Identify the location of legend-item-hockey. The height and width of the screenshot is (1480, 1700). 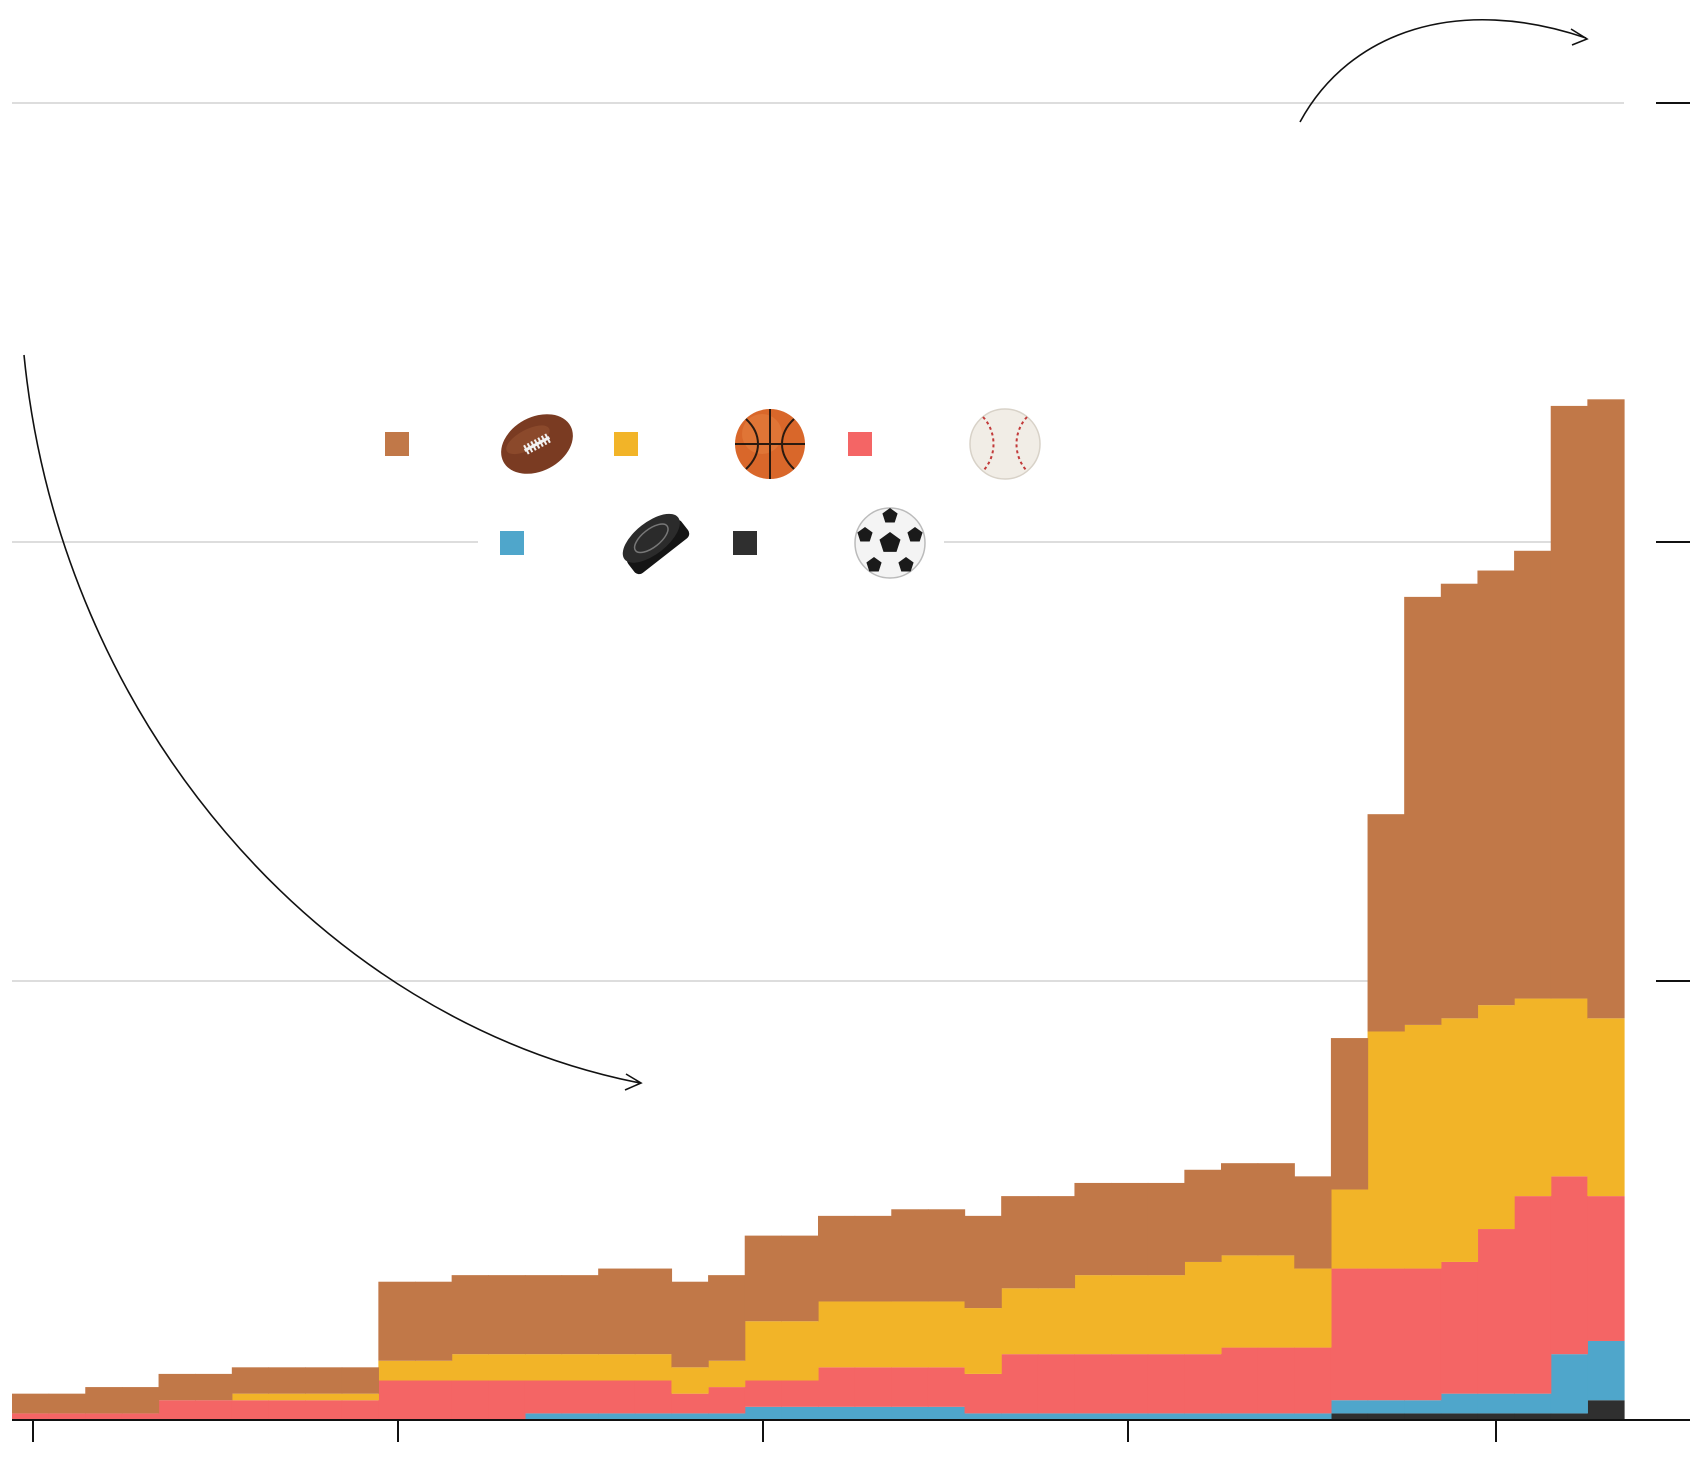
(595, 544).